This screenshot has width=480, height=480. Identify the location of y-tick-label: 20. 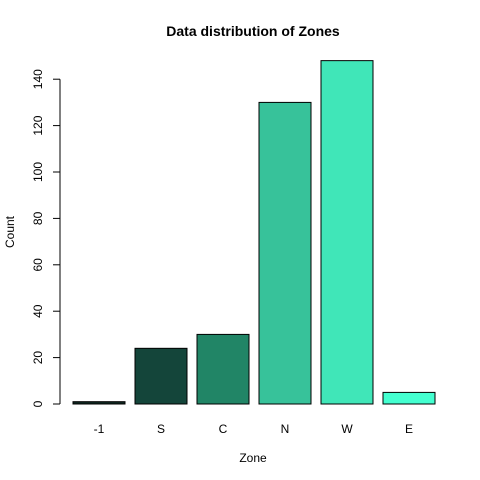
(38, 358).